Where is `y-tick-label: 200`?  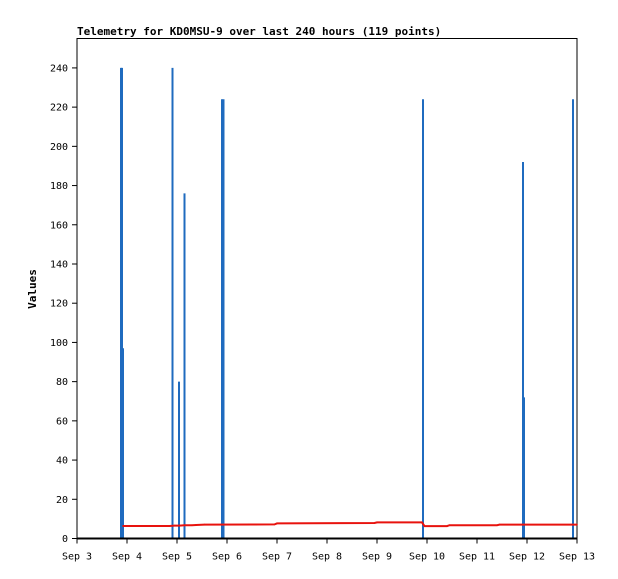 y-tick-label: 200 is located at coordinates (59, 147).